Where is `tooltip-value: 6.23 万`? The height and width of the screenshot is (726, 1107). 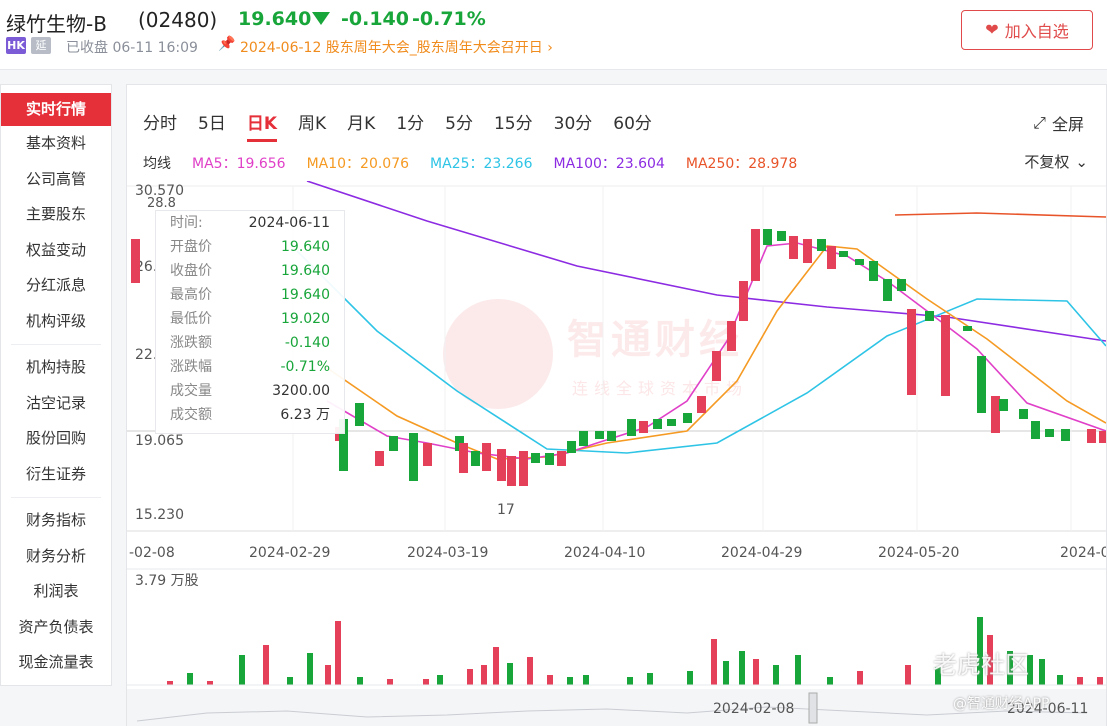 tooltip-value: 6.23 万 is located at coordinates (305, 415).